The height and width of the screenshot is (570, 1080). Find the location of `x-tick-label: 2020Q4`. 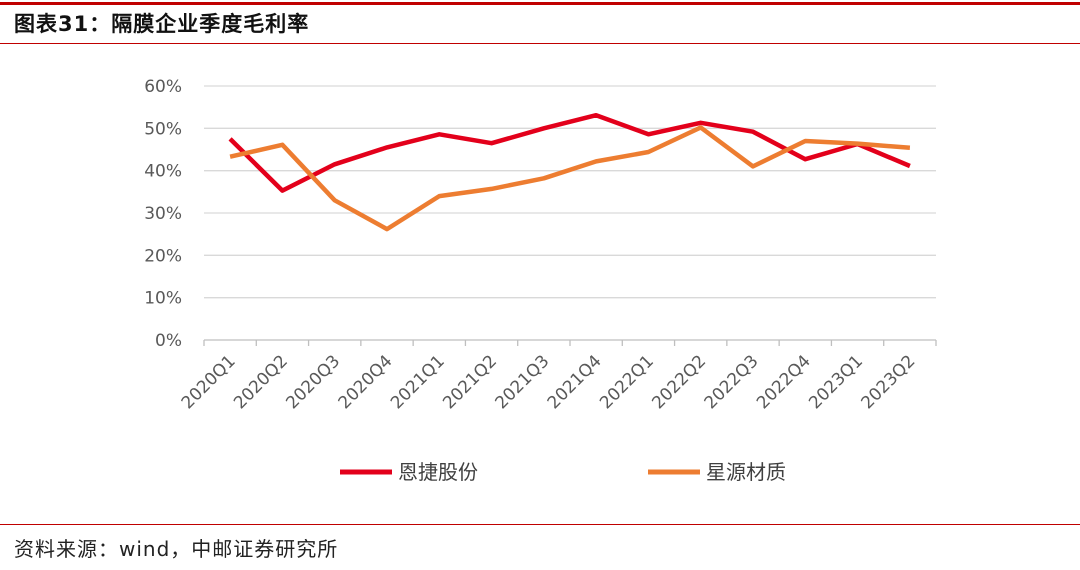

x-tick-label: 2020Q4 is located at coordinates (366, 382).